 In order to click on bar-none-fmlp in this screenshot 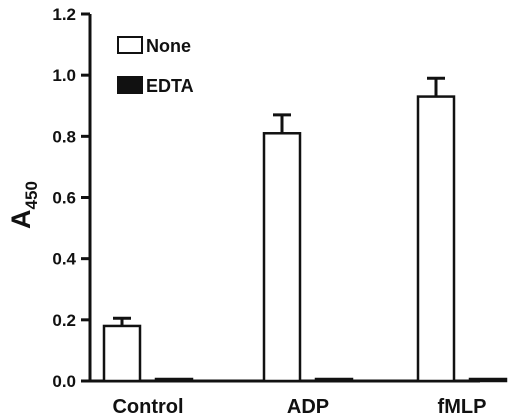, I will do `click(436, 239)`.